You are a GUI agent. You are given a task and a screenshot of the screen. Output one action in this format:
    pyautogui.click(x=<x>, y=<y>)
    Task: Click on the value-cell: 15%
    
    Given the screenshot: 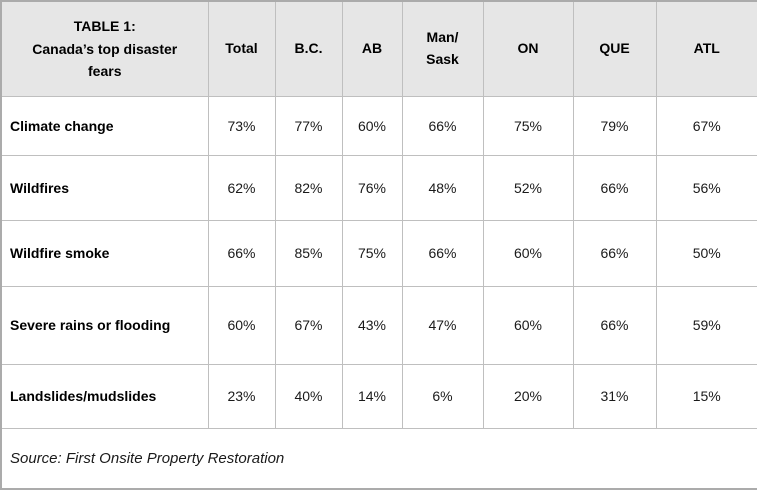 What is the action you would take?
    pyautogui.click(x=706, y=396)
    